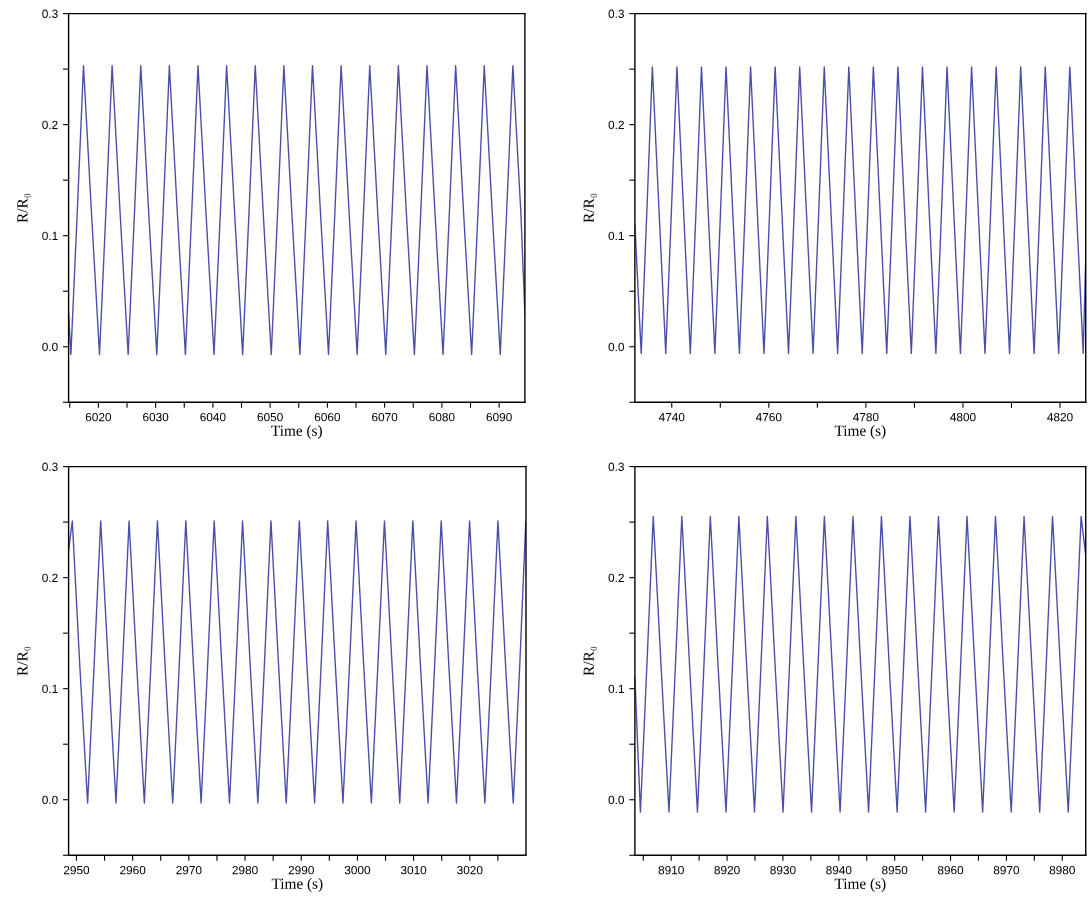  I want to click on x-tick-label: 4760, so click(768, 417).